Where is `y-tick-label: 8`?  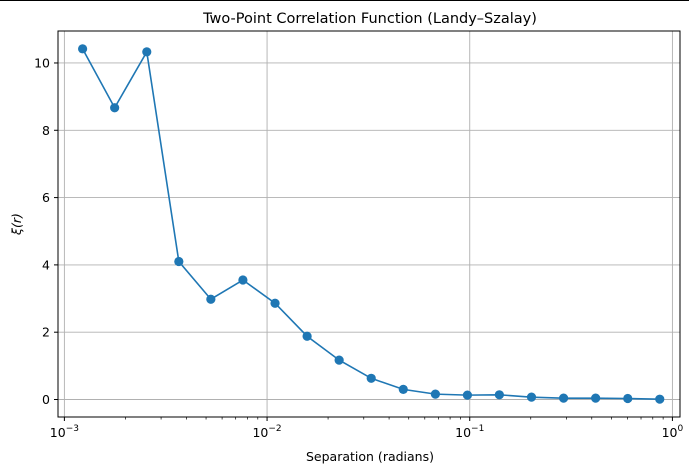 y-tick-label: 8 is located at coordinates (46, 130).